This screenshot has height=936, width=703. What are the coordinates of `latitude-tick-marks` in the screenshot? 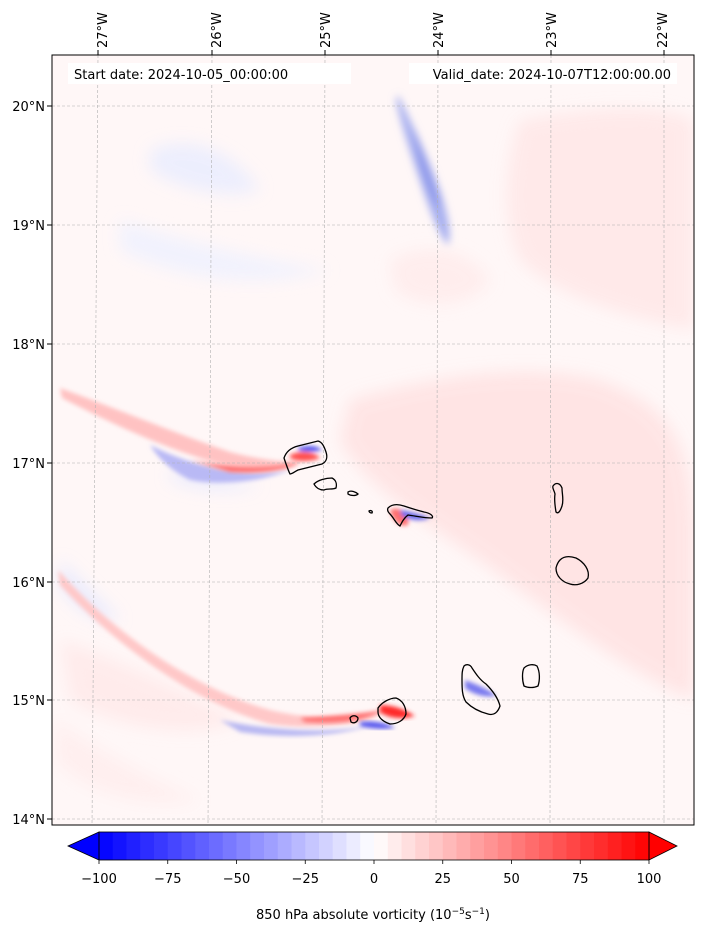 It's located at (49, 462).